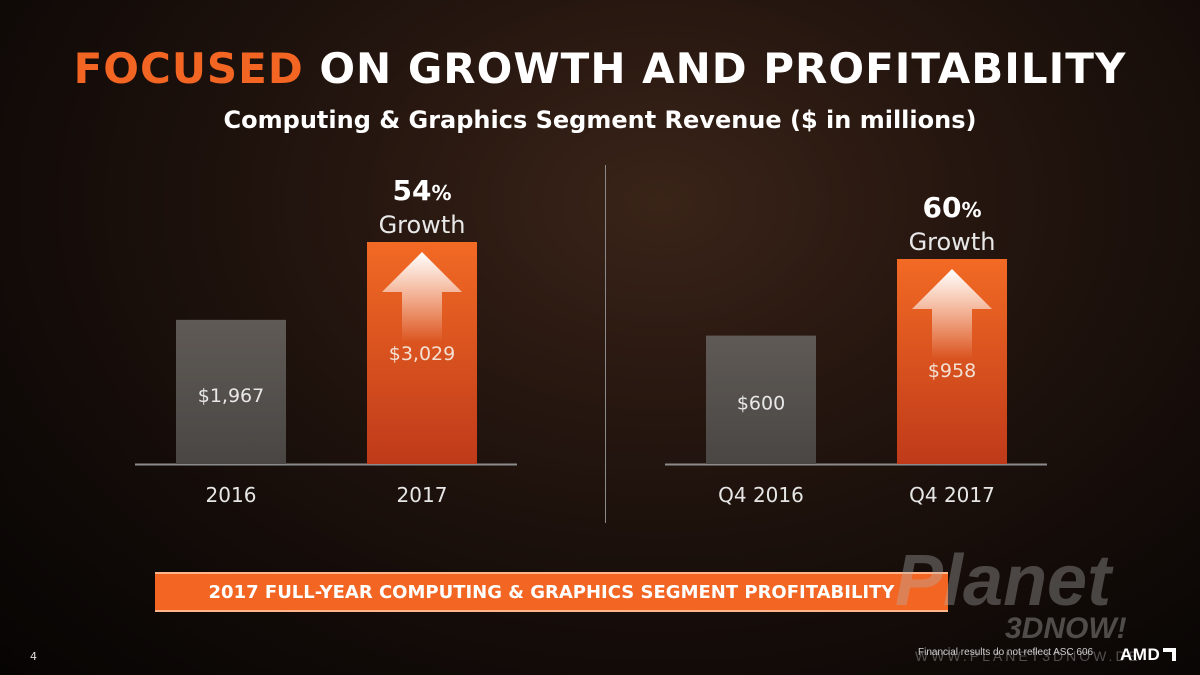  I want to click on logo-text: AMD, so click(1140, 654).